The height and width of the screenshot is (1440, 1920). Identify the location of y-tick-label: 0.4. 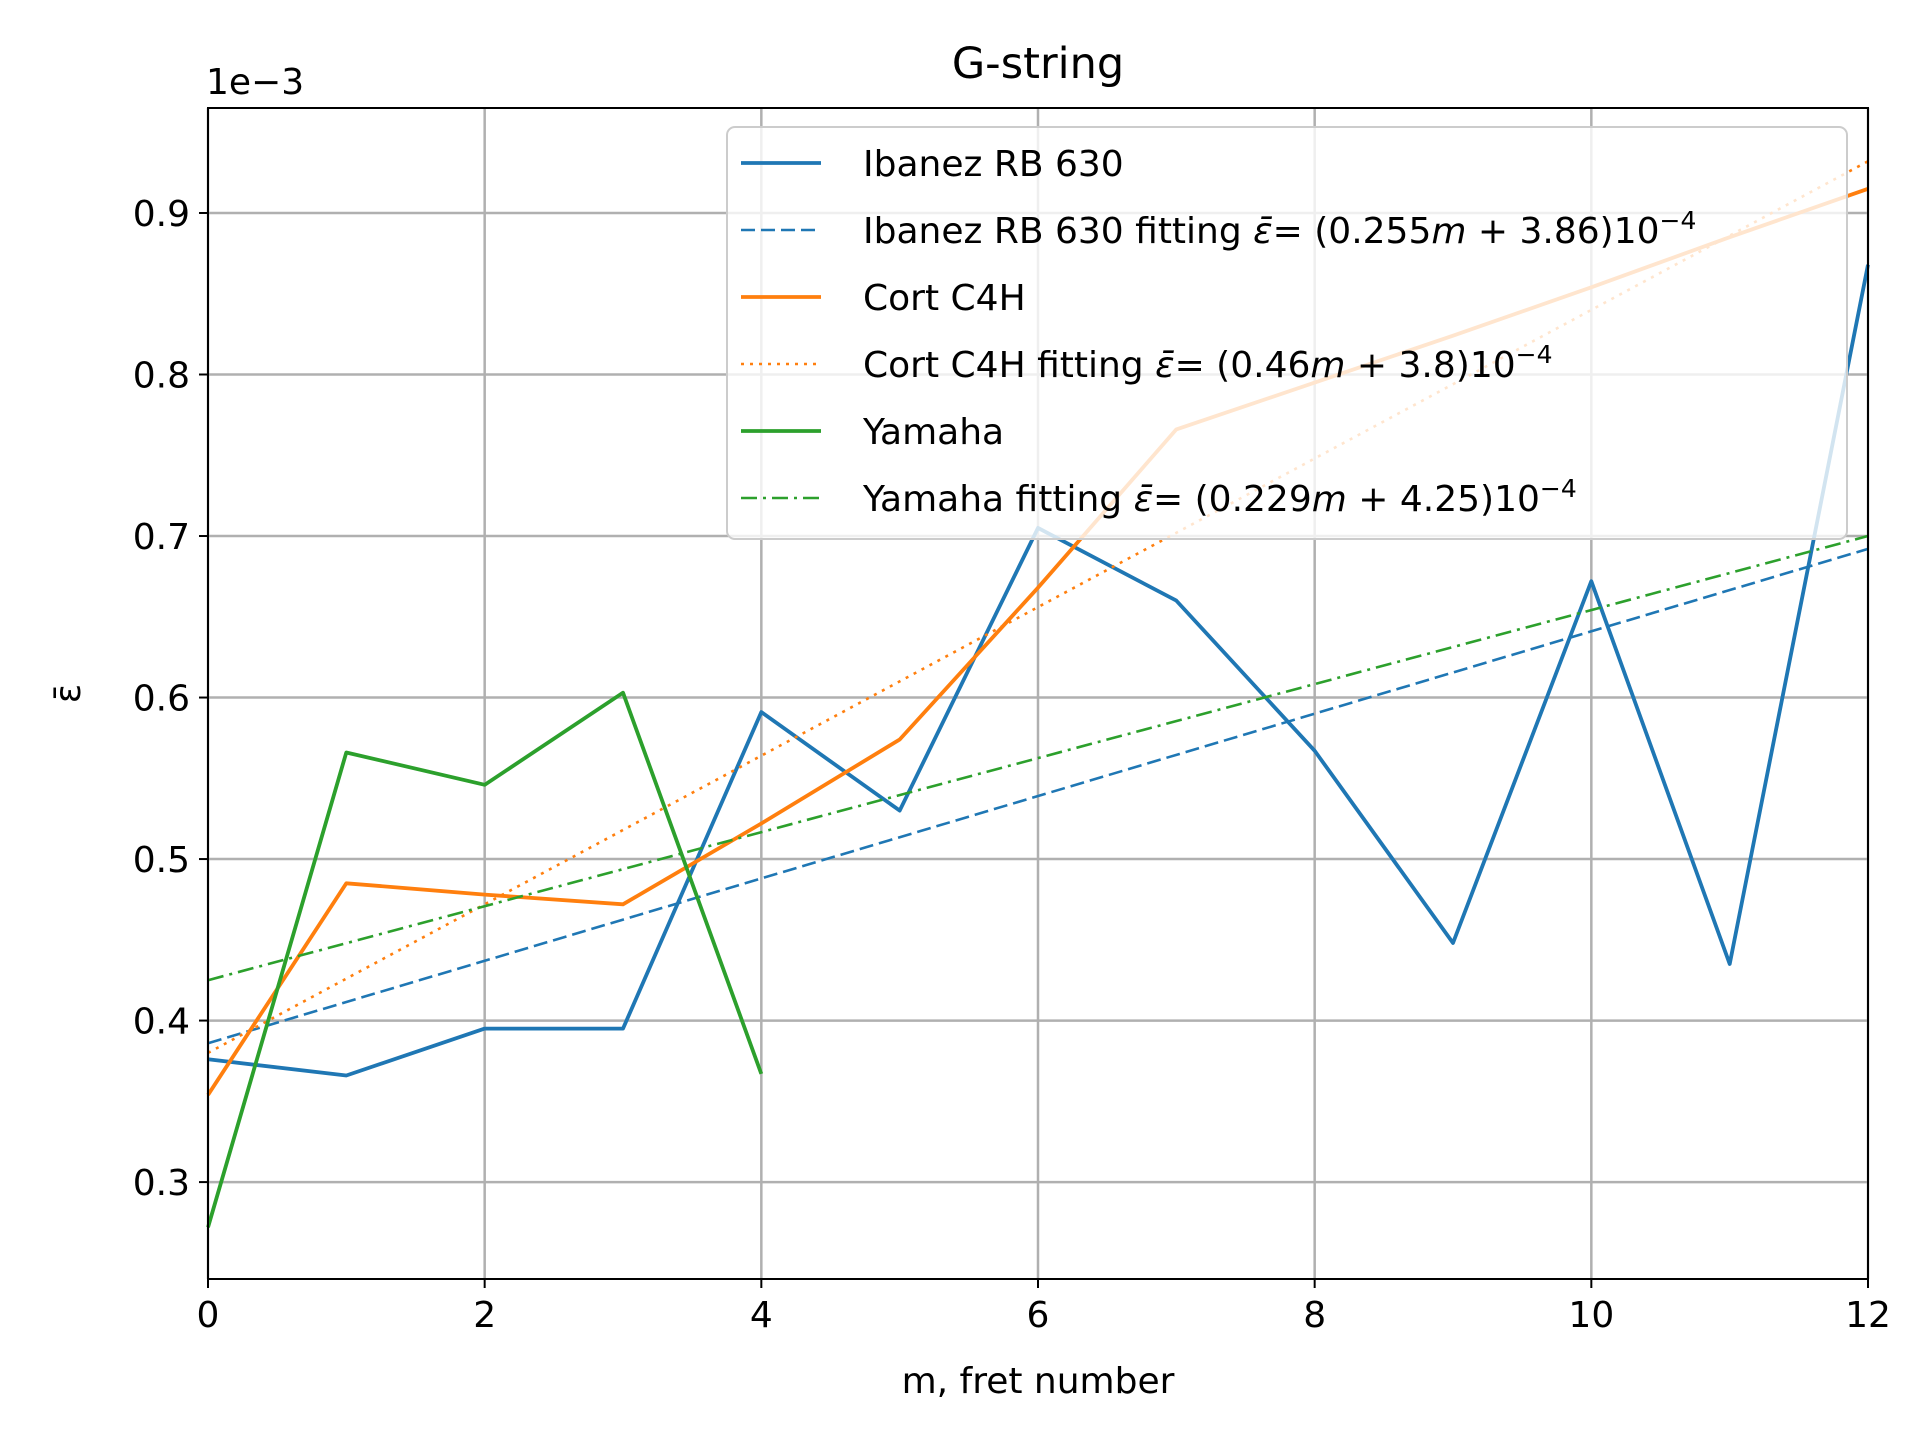
(161, 1022).